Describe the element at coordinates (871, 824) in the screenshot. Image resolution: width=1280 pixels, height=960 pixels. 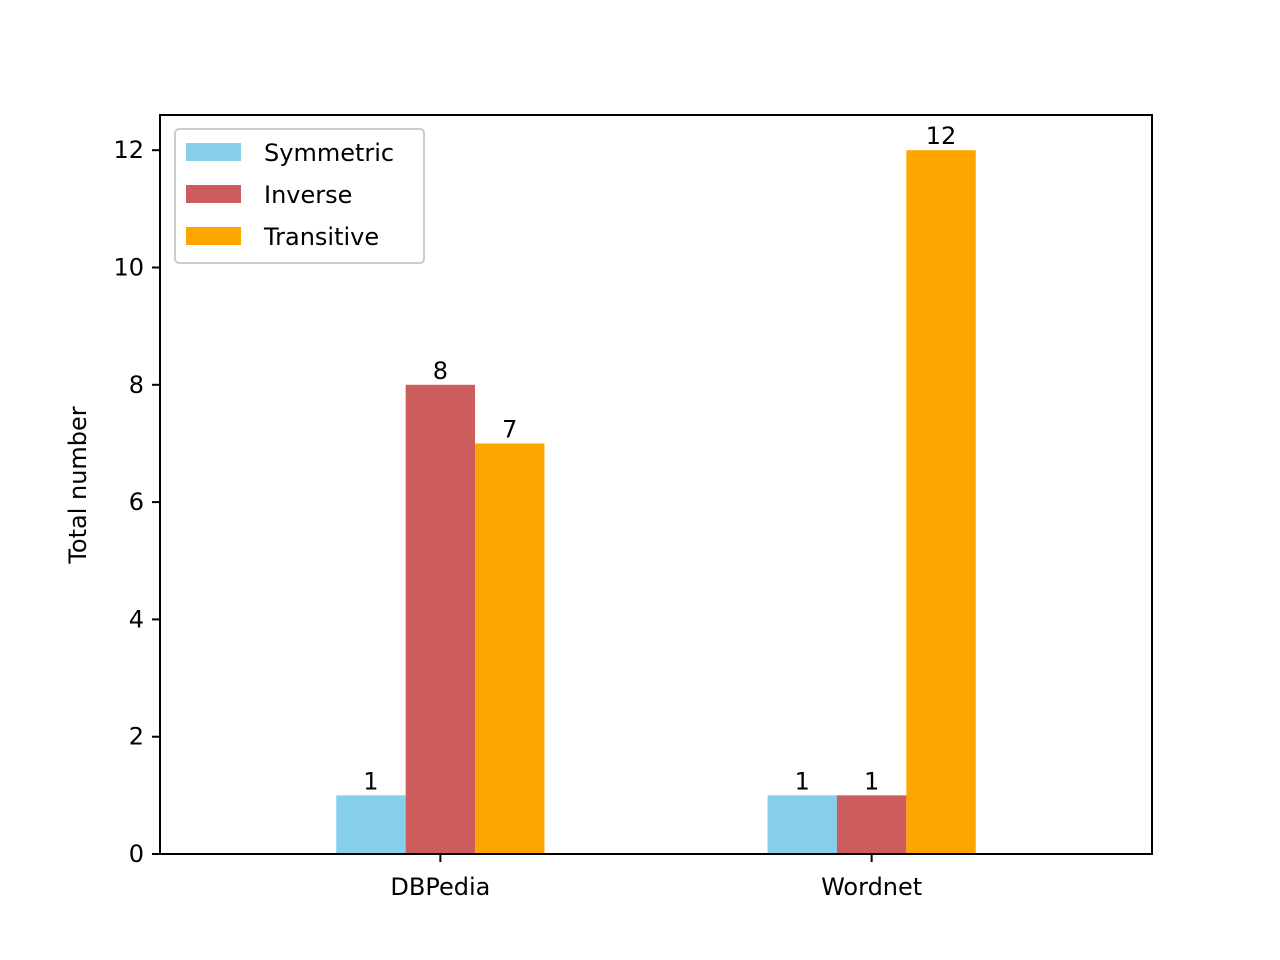
I see `bar-inverse-wordnet` at that location.